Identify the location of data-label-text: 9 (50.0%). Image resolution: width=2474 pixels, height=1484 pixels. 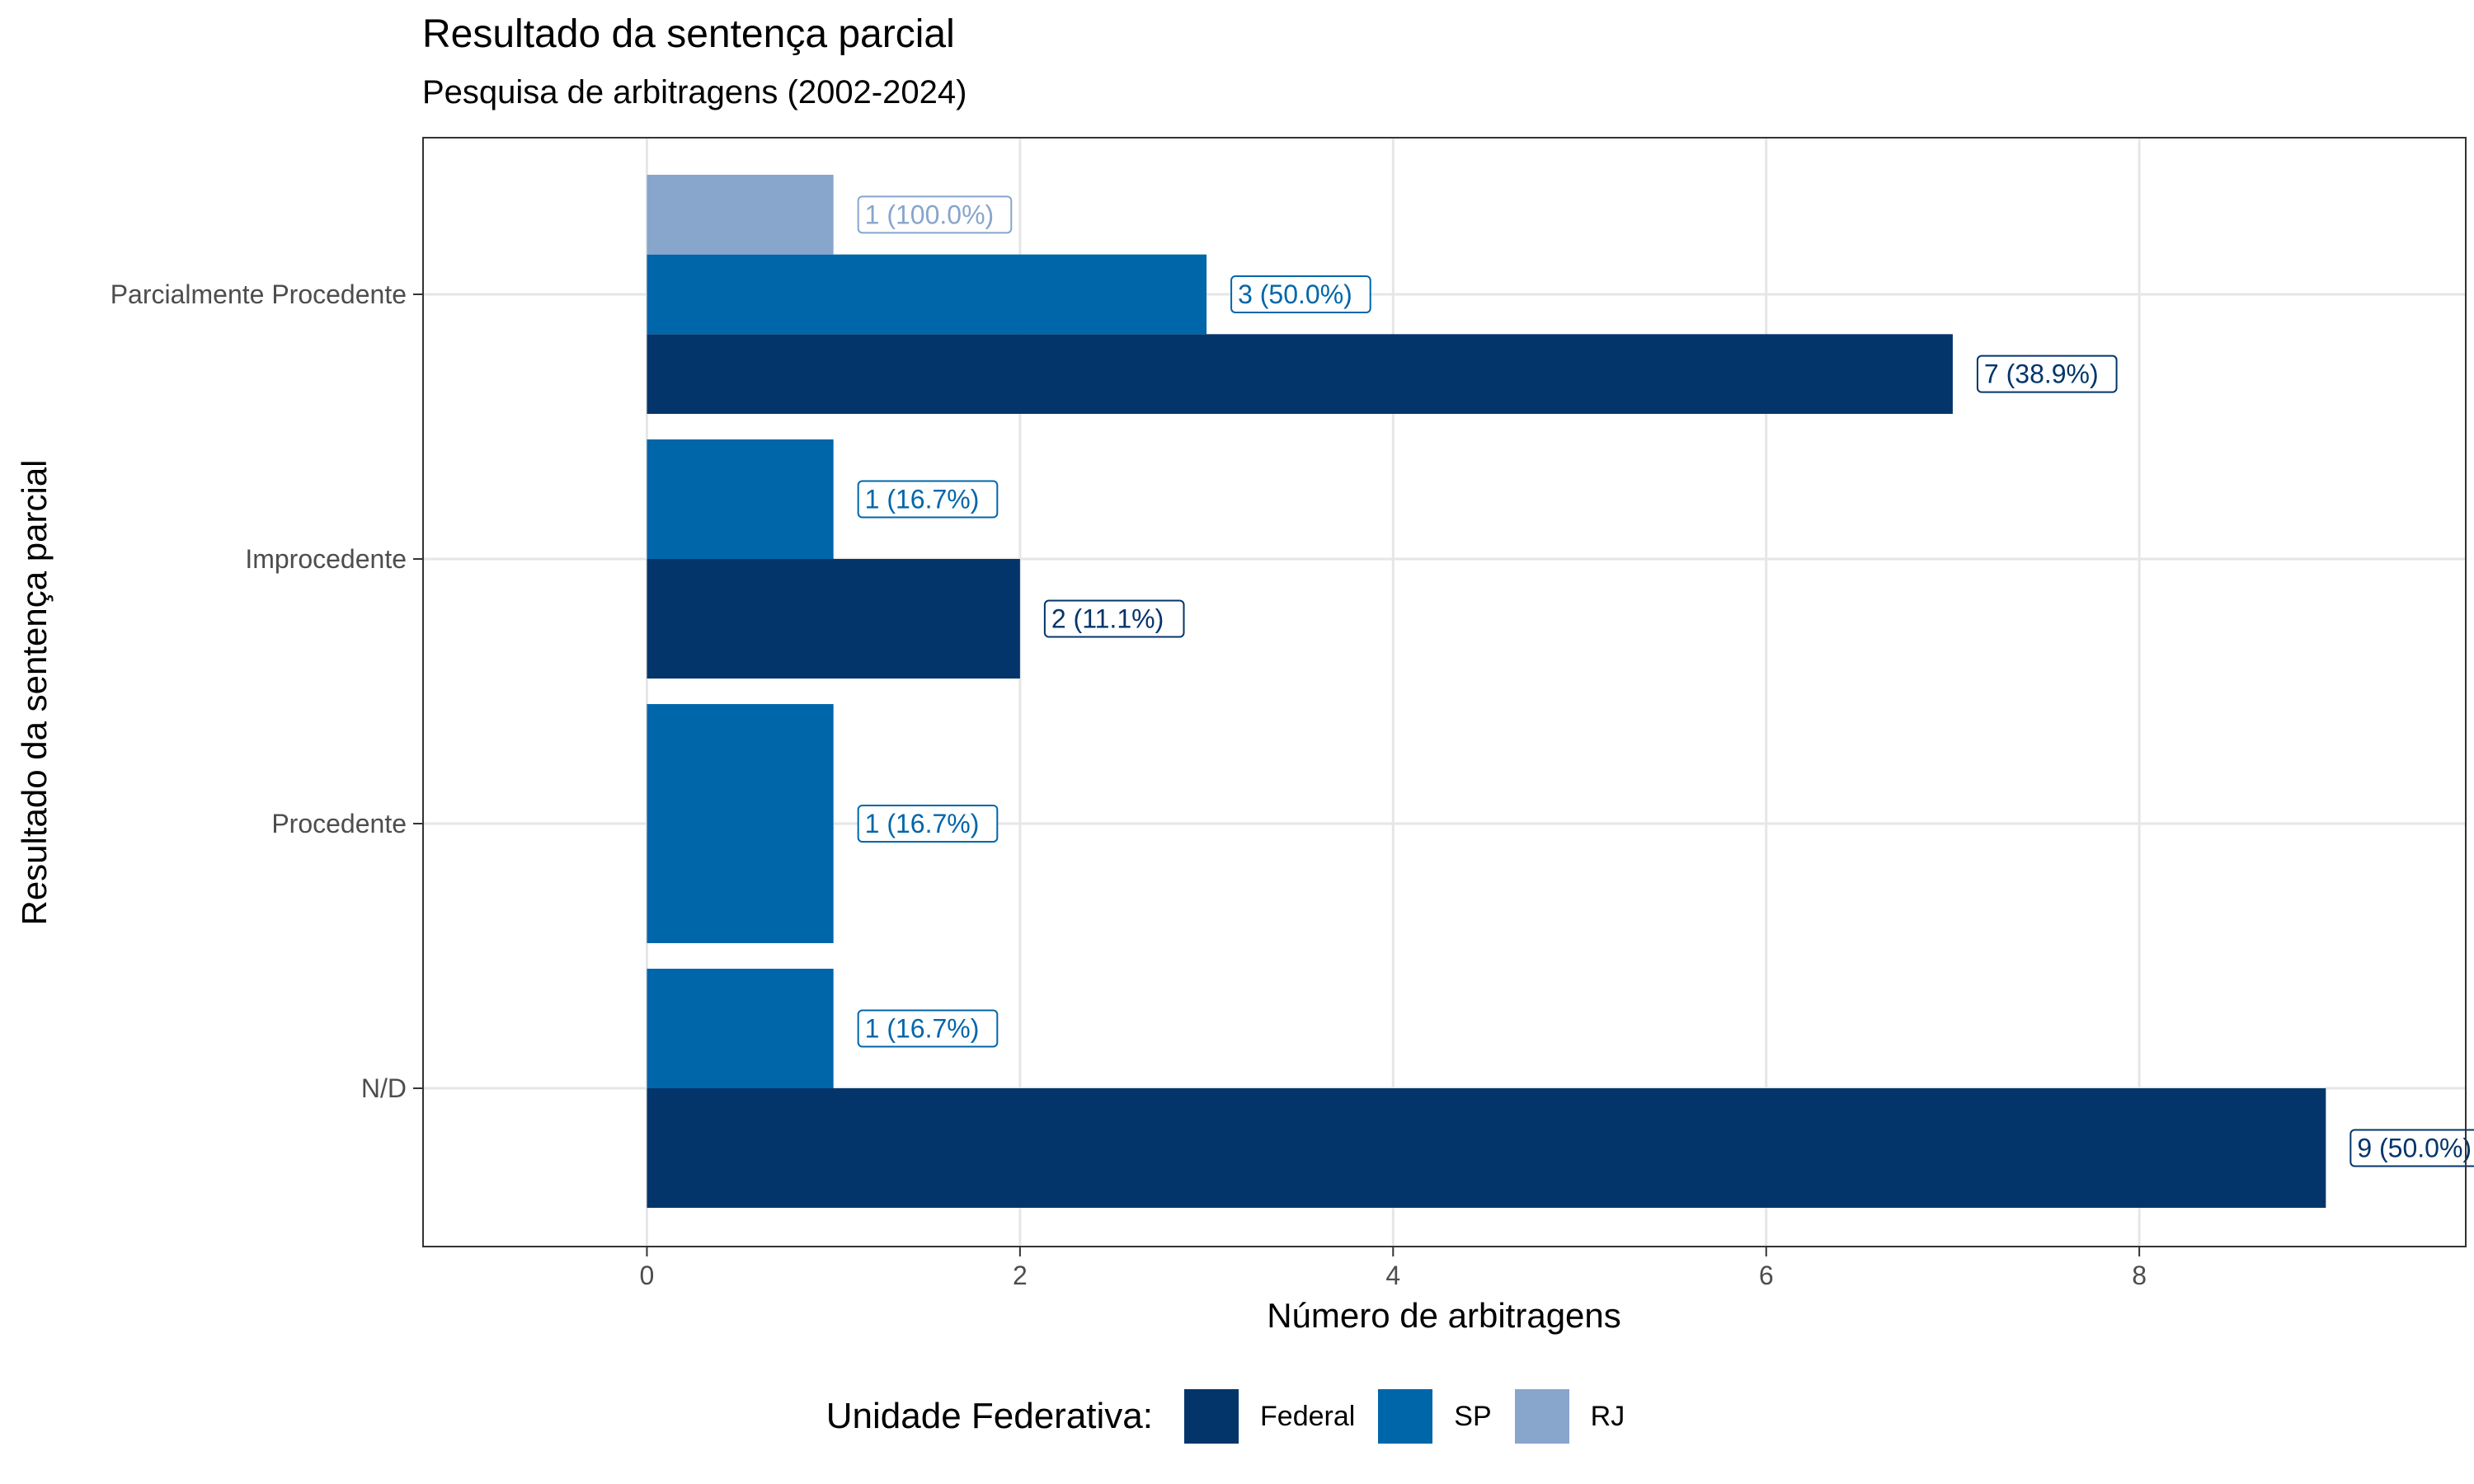
(2414, 1148).